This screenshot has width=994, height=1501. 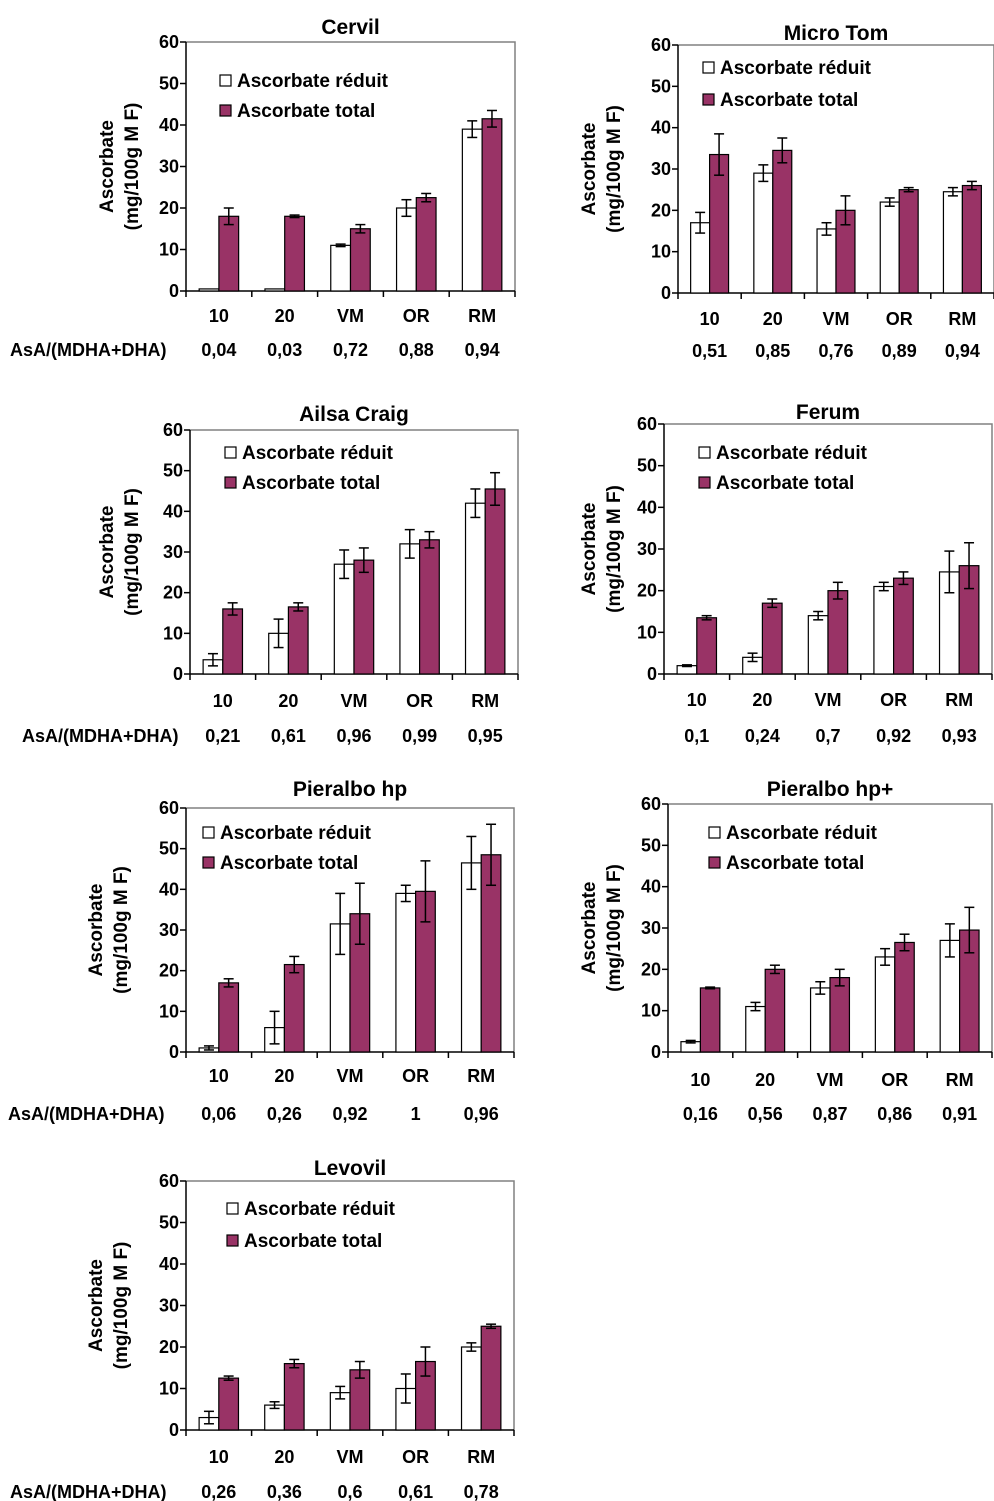 What do you see at coordinates (350, 350) in the screenshot?
I see `ratio-value: 0,72` at bounding box center [350, 350].